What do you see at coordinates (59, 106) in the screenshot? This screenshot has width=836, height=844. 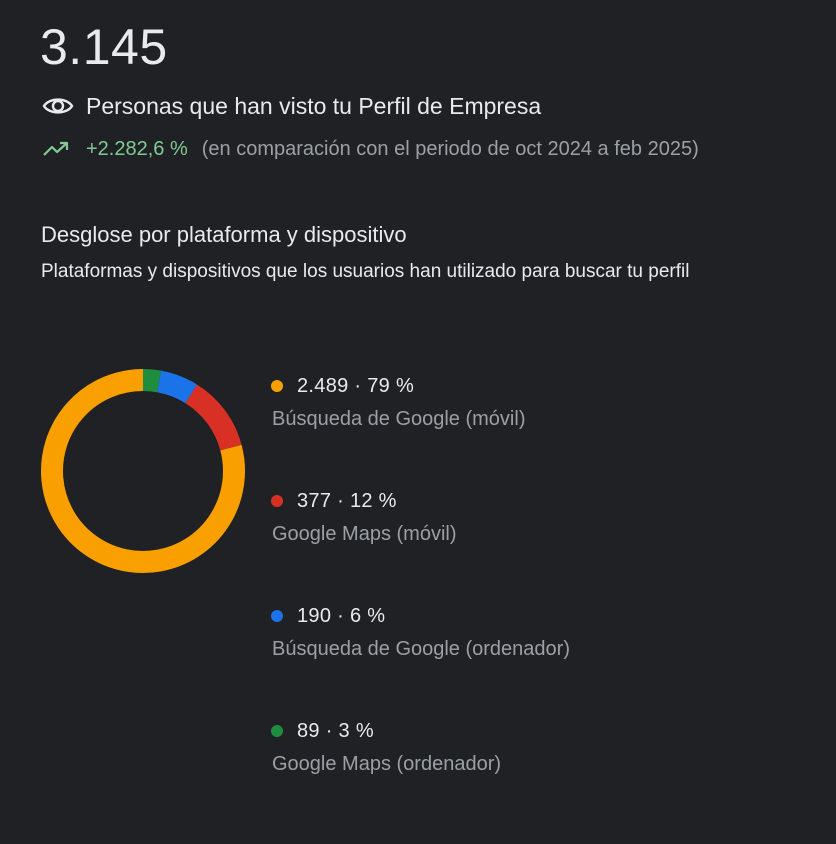 I see `eye-icon` at bounding box center [59, 106].